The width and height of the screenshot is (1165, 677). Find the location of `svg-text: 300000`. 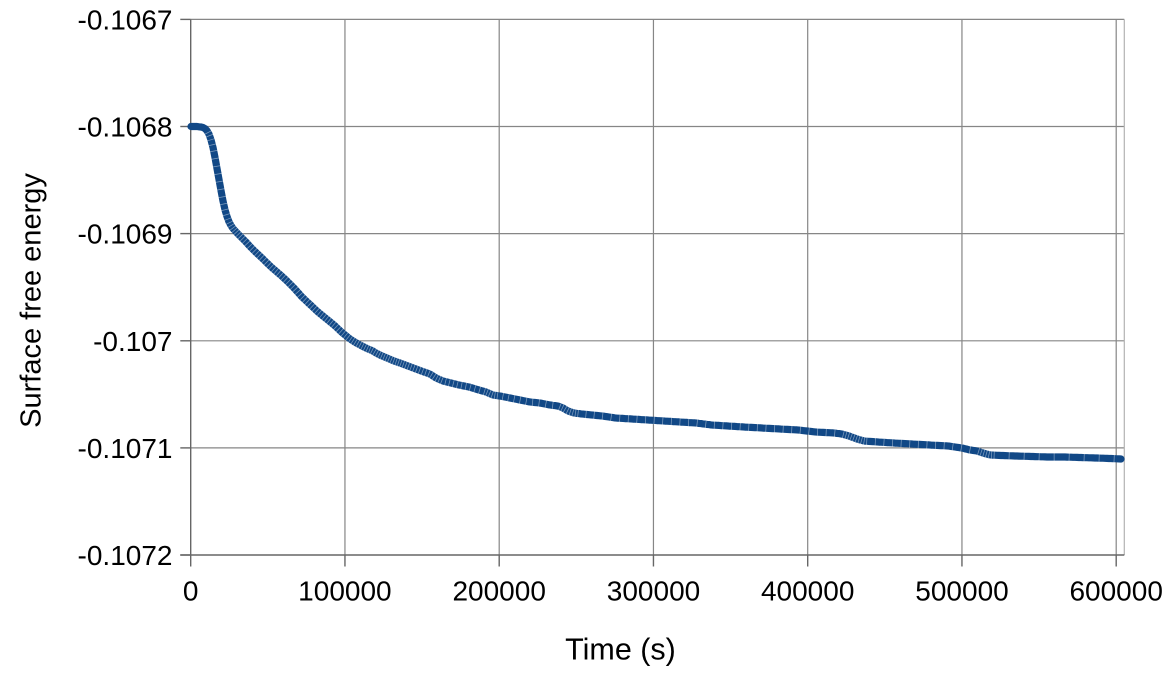

svg-text: 300000 is located at coordinates (653, 591).